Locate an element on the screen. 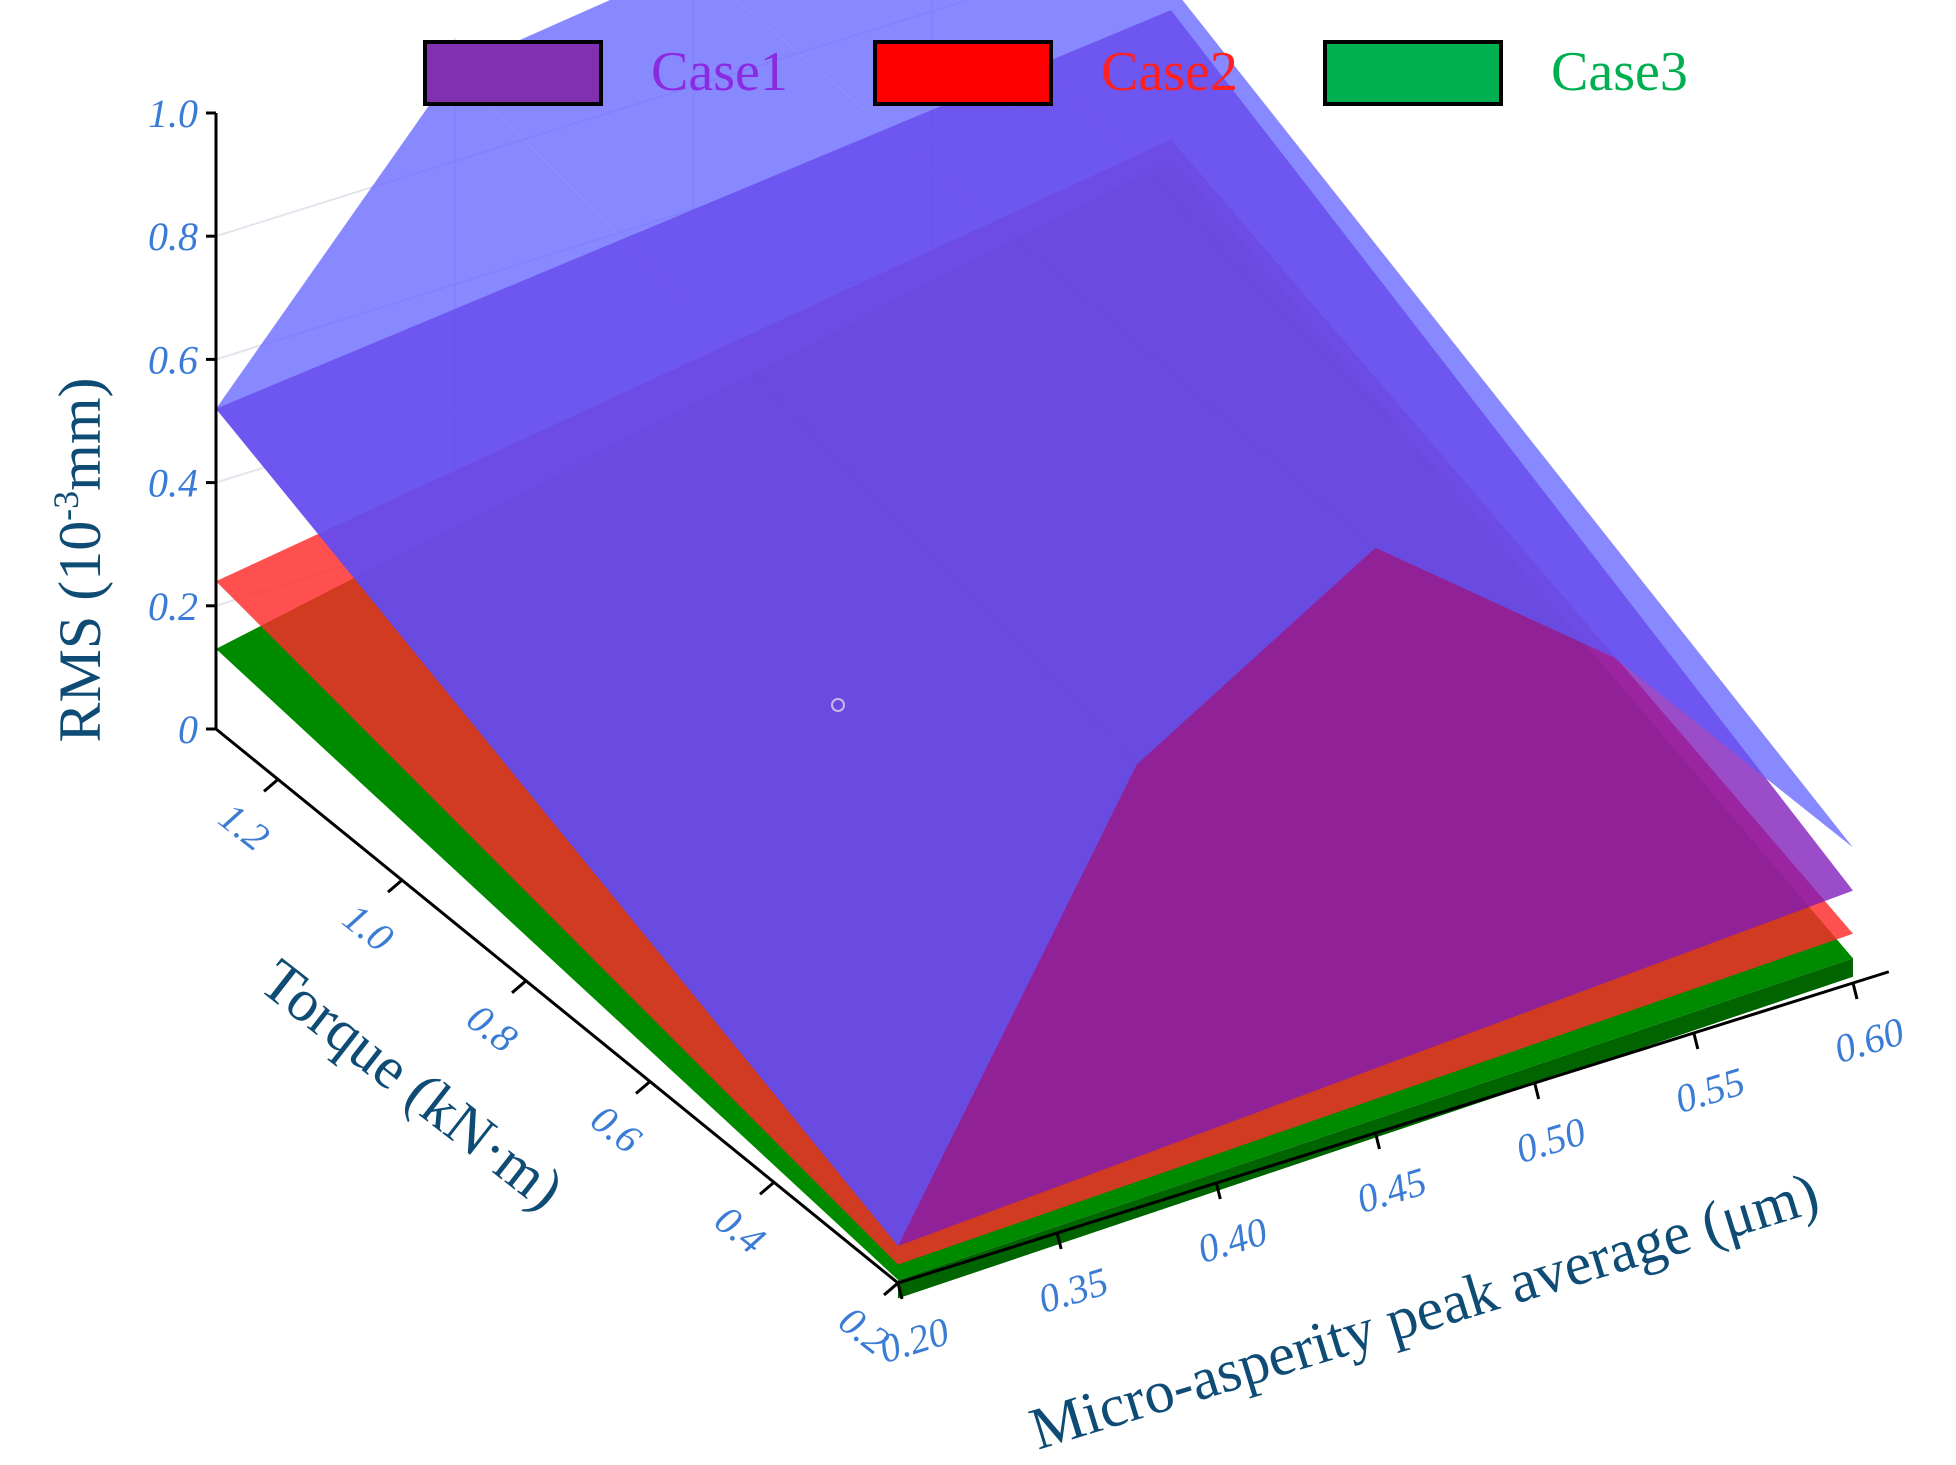 This screenshot has height=1465, width=1956. legend-item-case2: Case2 is located at coordinates (1055, 73).